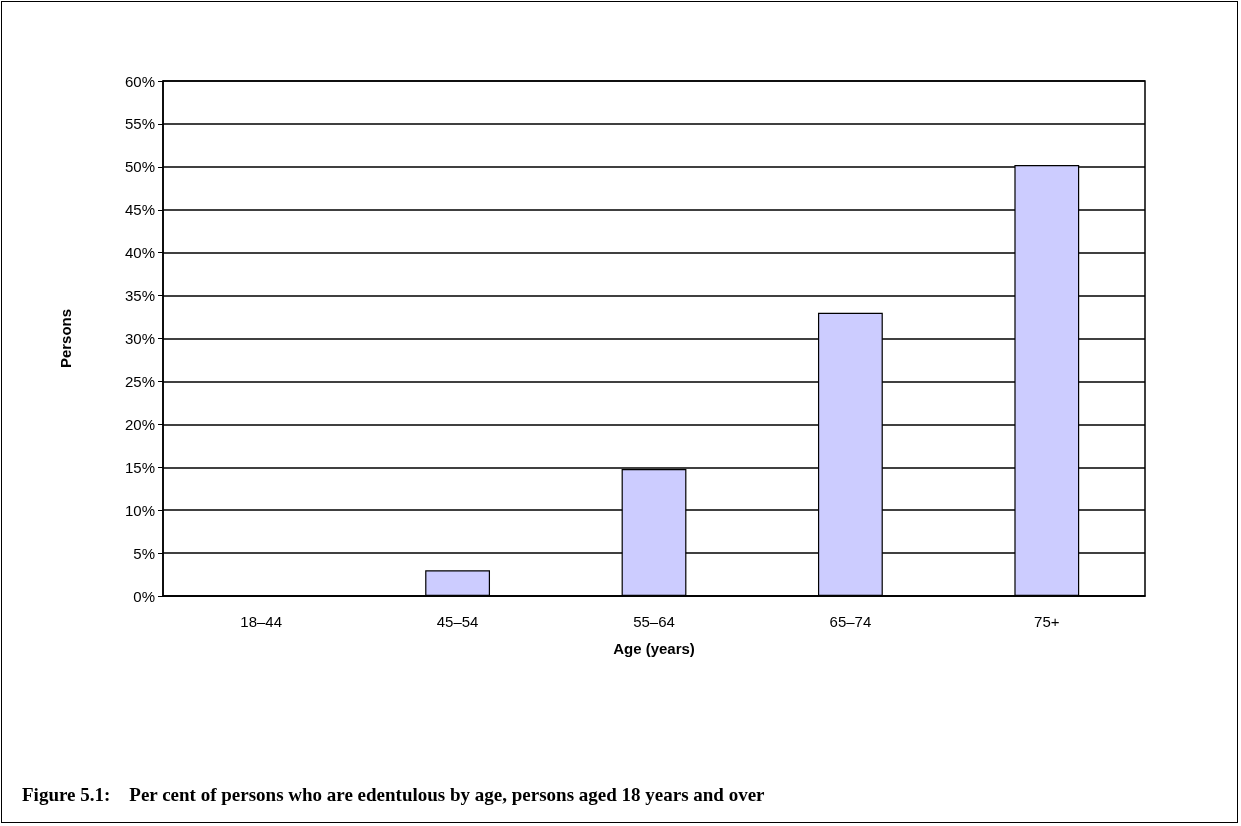  What do you see at coordinates (457, 621) in the screenshot?
I see `x-tick-label: 45–54` at bounding box center [457, 621].